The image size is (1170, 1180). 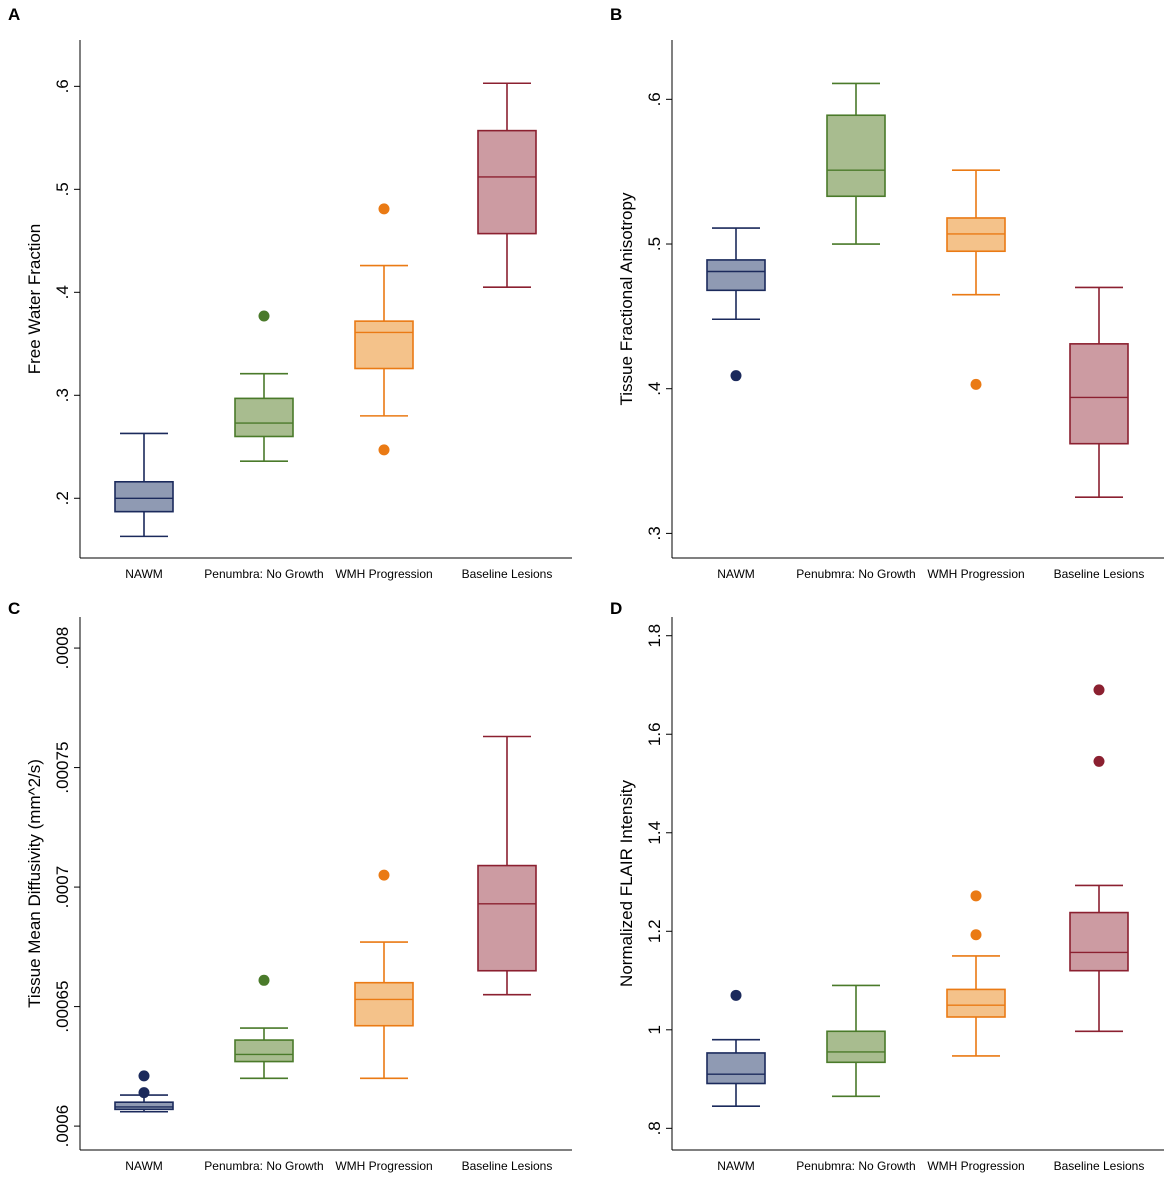 What do you see at coordinates (654, 636) in the screenshot?
I see `y-tick-label: 1.8` at bounding box center [654, 636].